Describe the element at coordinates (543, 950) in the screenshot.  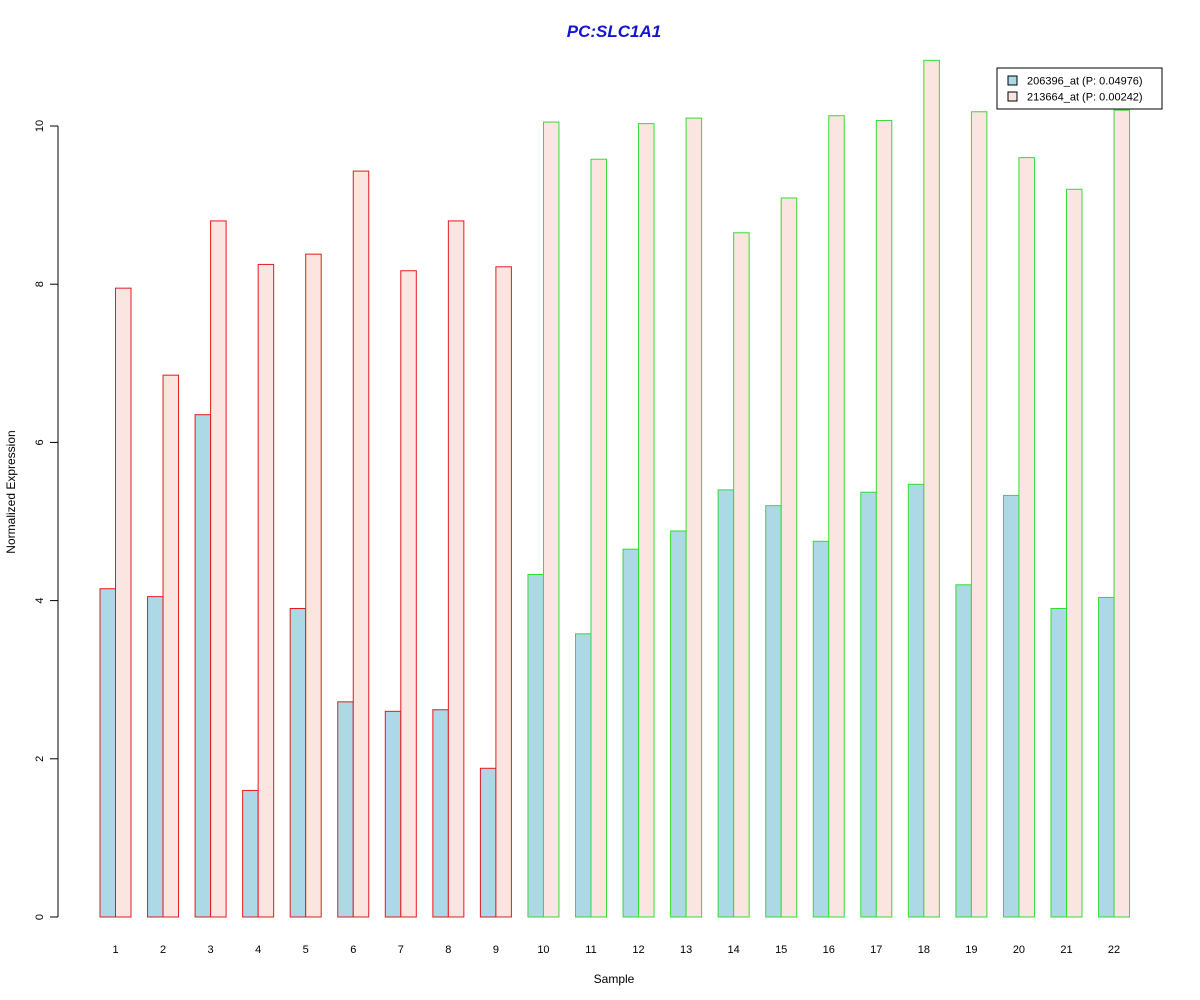
I see `x-tick-label: 10` at that location.